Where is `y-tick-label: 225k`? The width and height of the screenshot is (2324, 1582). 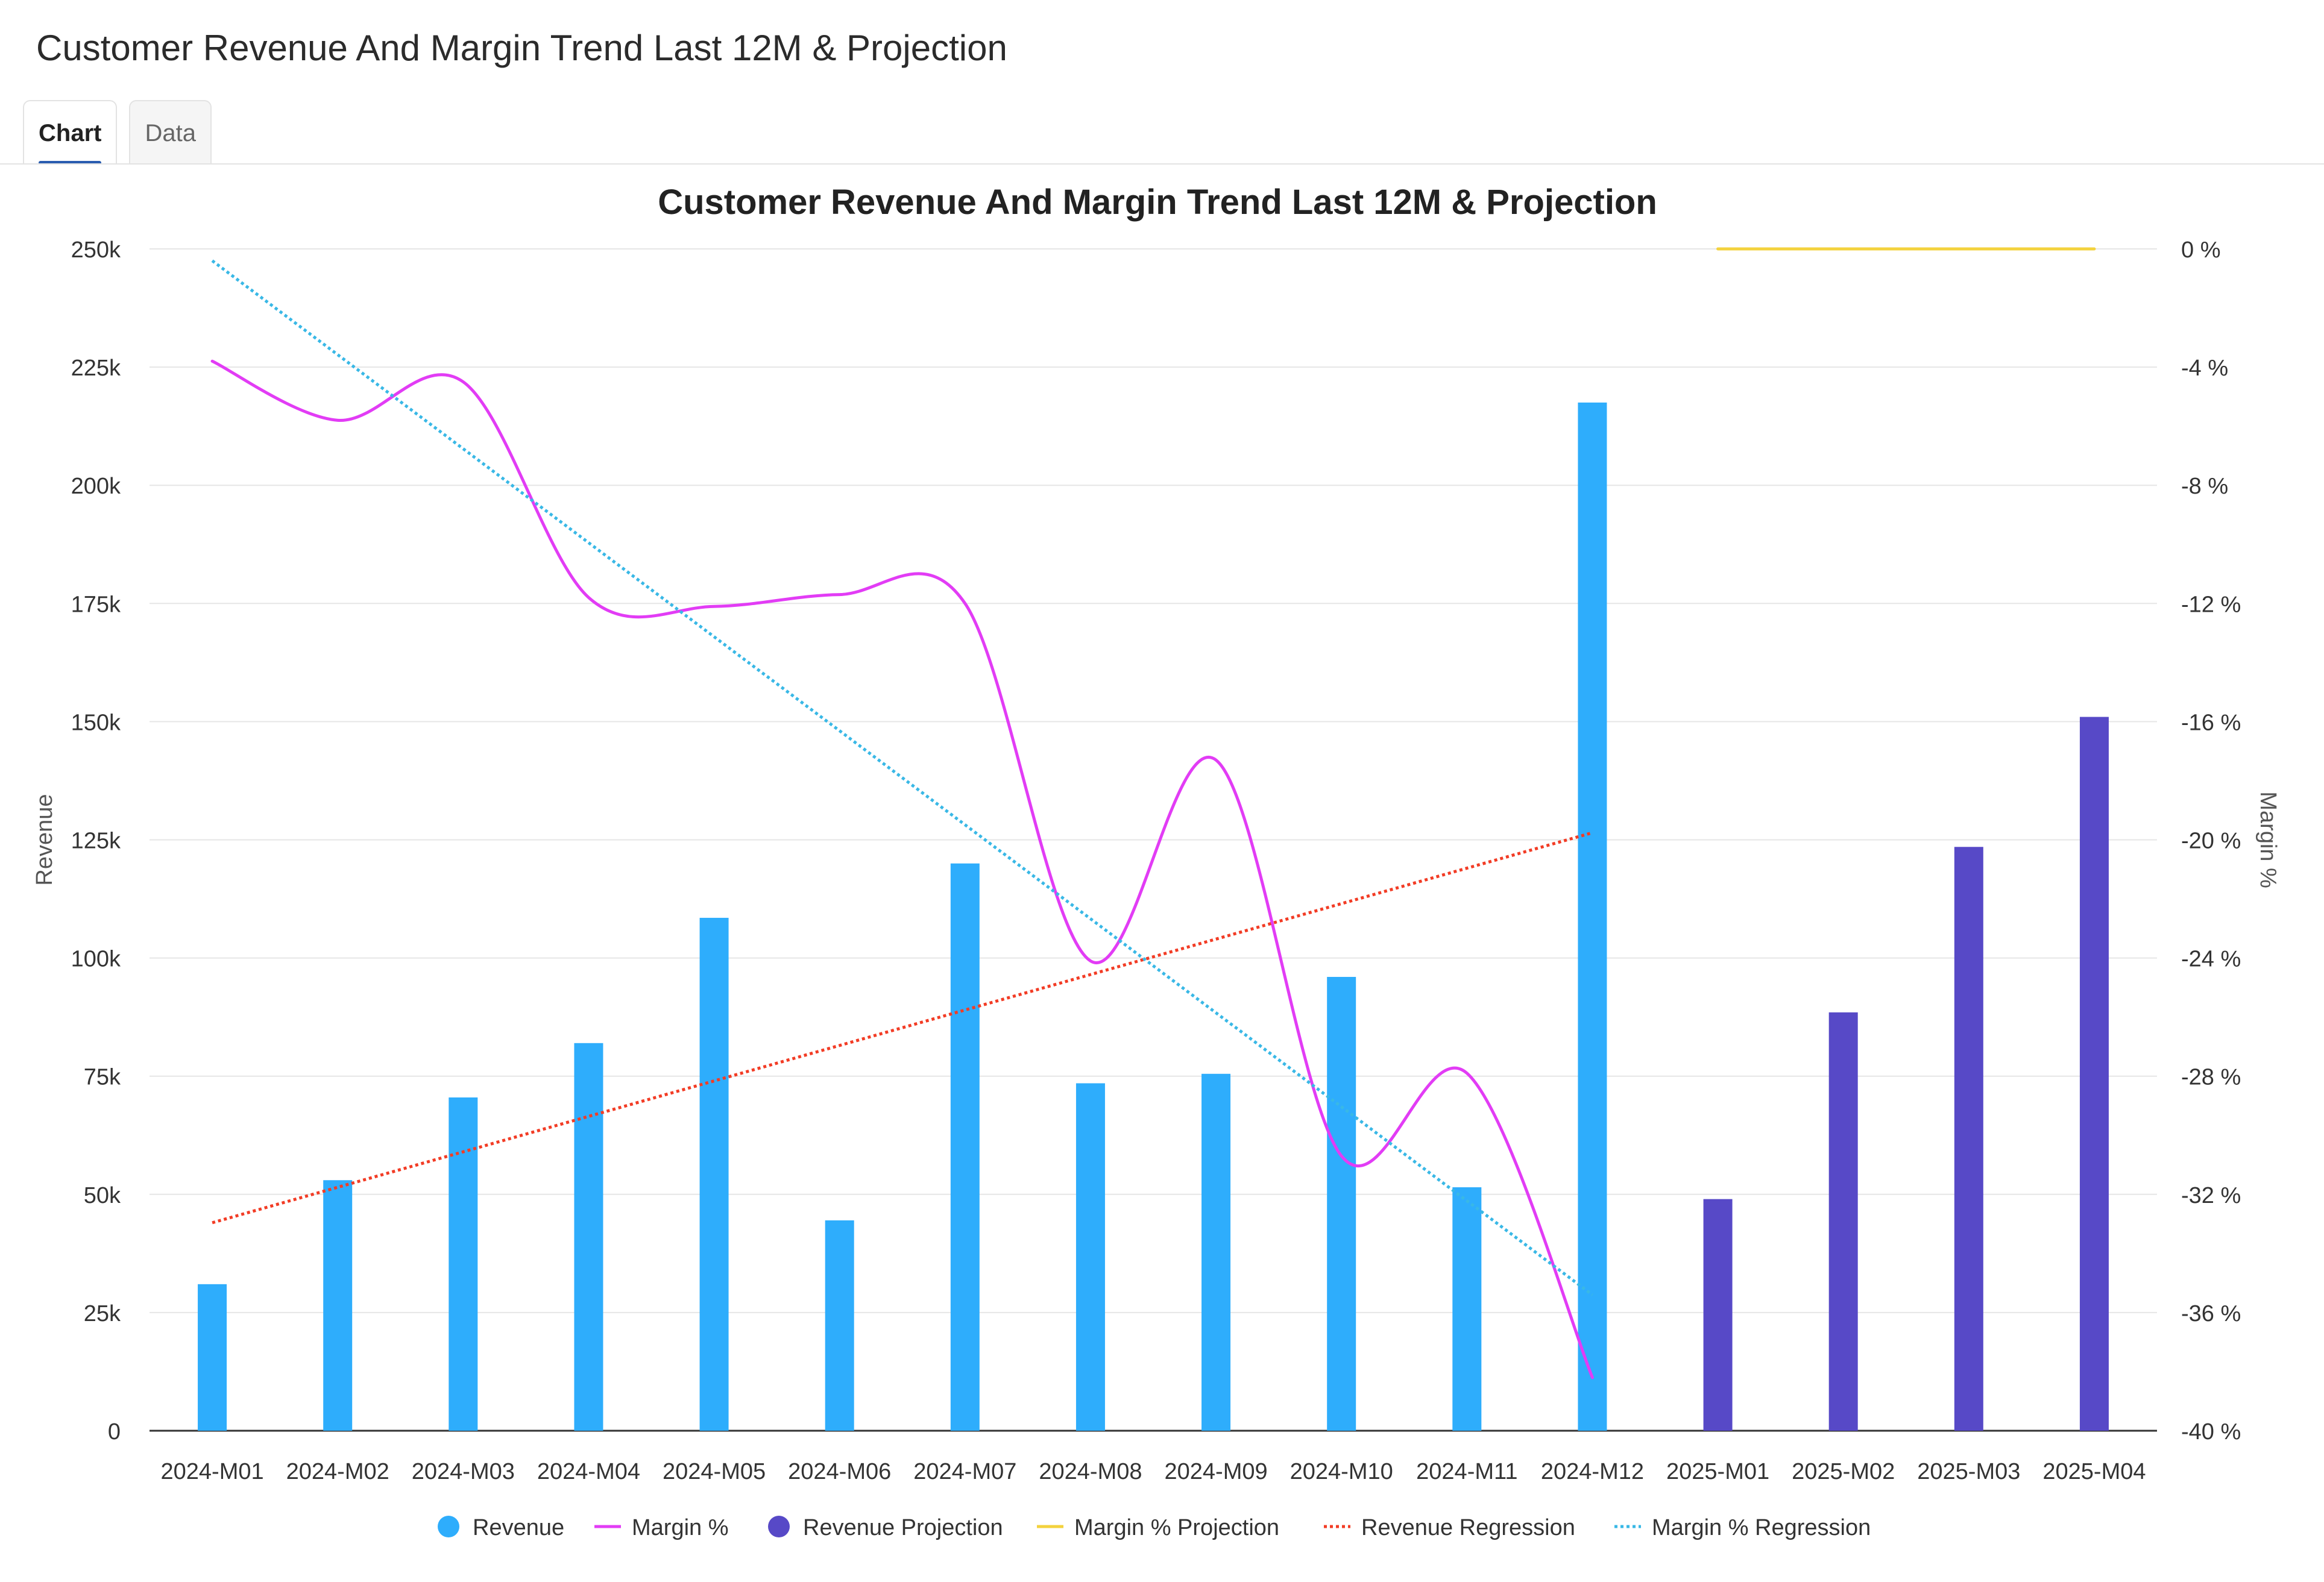
y-tick-label: 225k is located at coordinates (96, 369).